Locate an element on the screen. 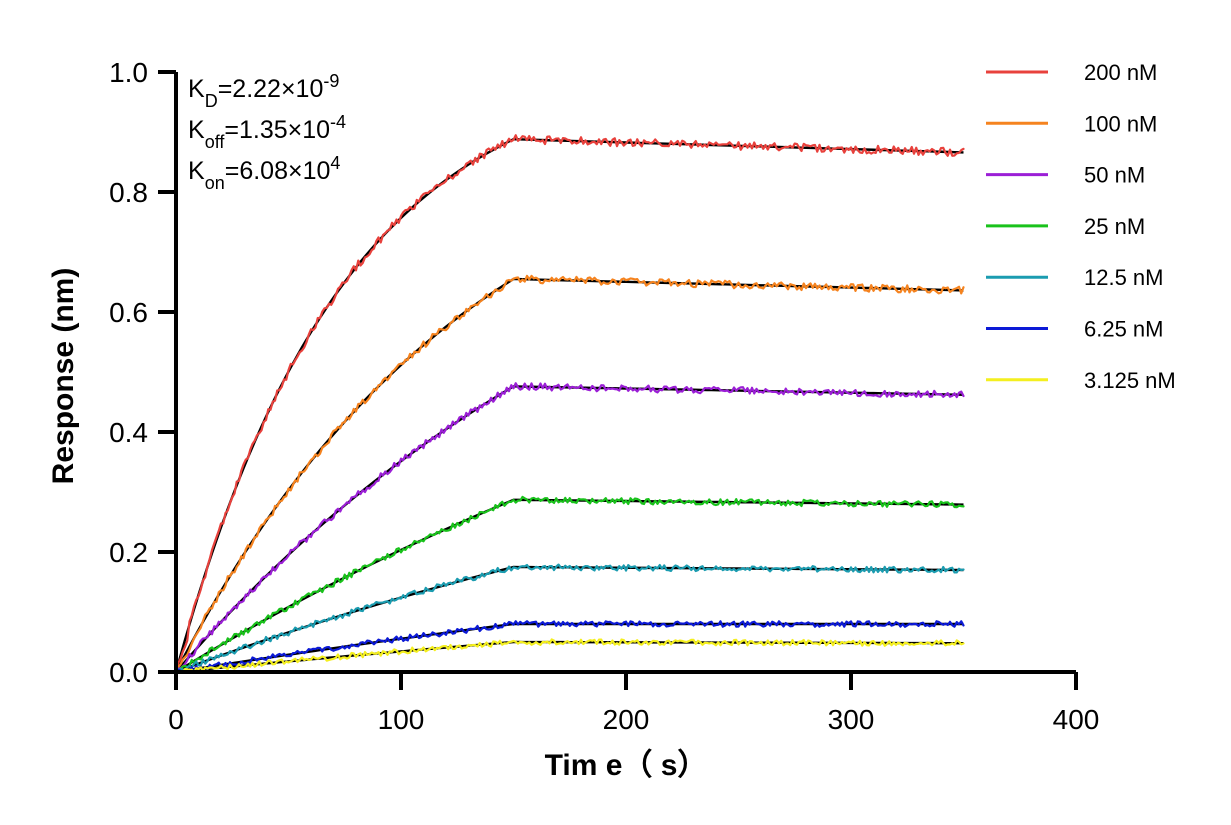 Image resolution: width=1231 pixels, height=825 pixels. series-line-3-125-nm is located at coordinates (569, 656).